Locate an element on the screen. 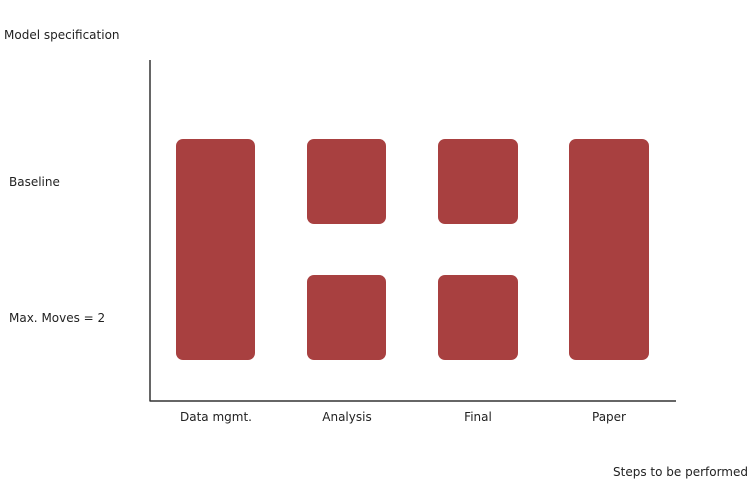  row-label-max-moves: Max. Moves = 2 is located at coordinates (57, 318).